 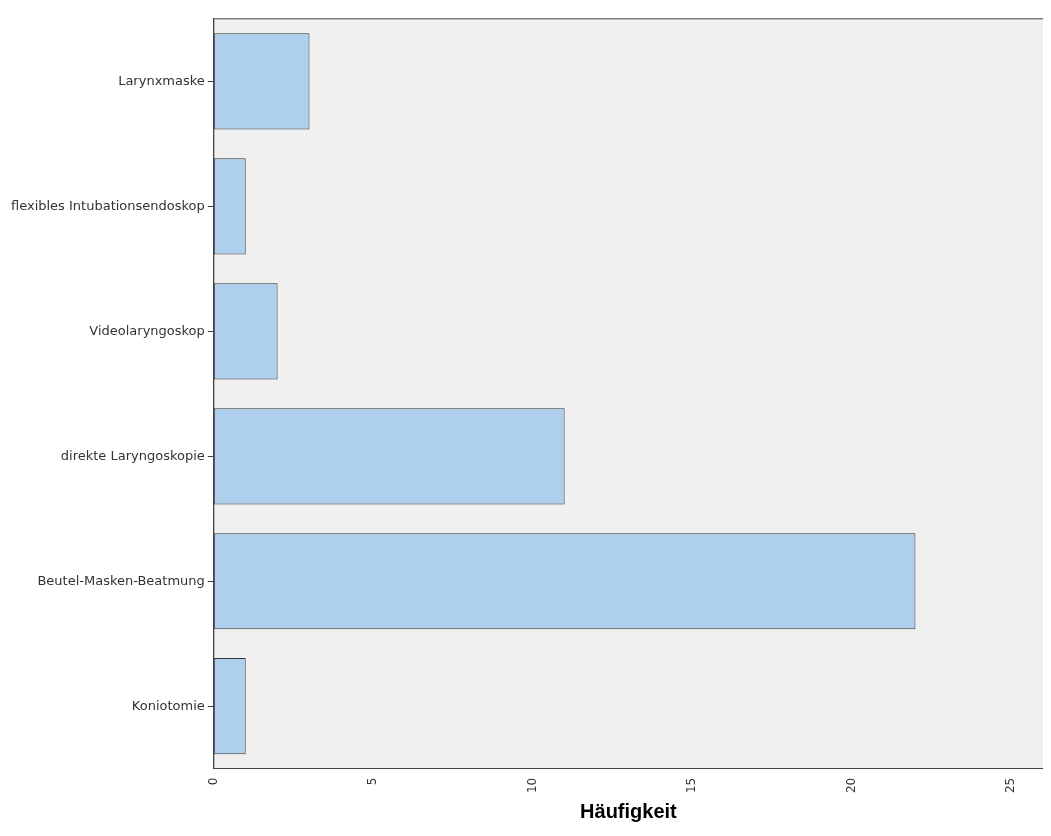 I want to click on x-tick-label: 25, so click(x=1010, y=785).